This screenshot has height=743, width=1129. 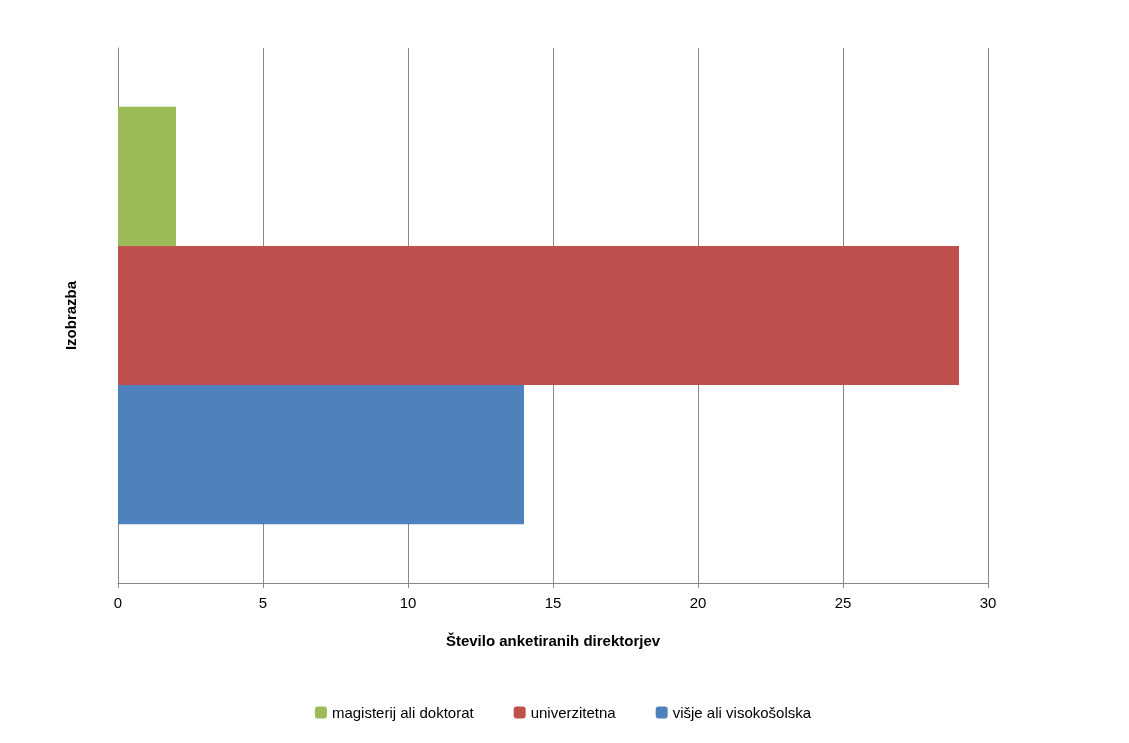 I want to click on y-axis-title: Izobrazba, so click(x=70, y=315).